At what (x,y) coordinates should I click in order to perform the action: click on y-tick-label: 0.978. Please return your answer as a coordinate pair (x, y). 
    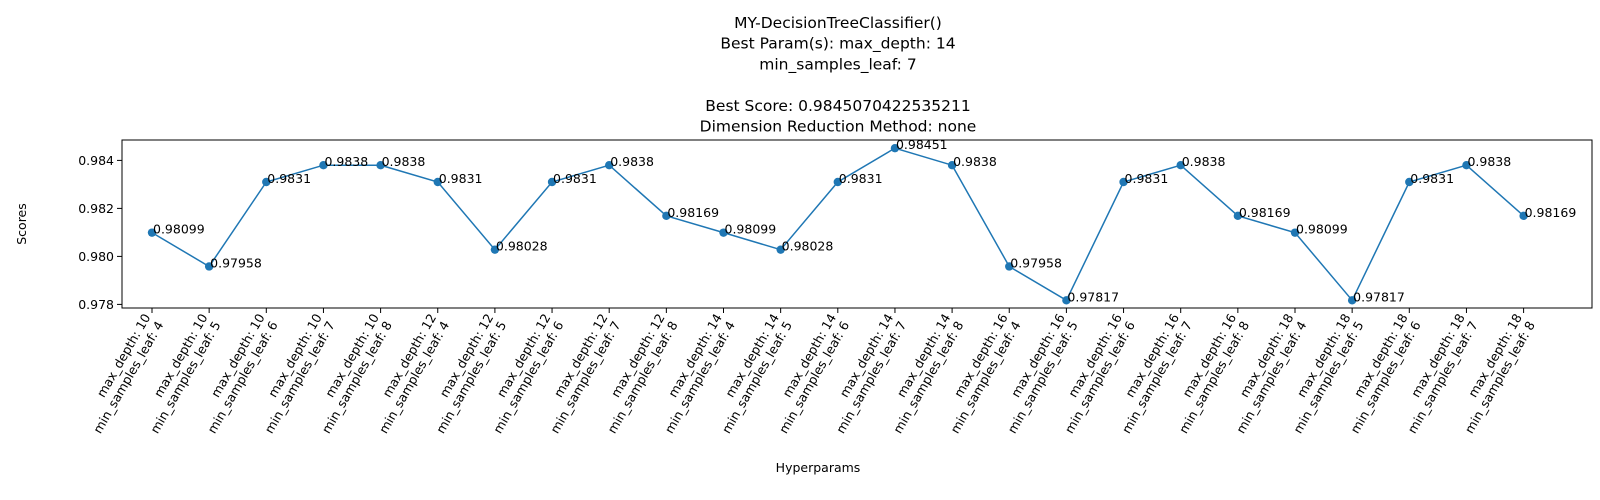
    Looking at the image, I should click on (96, 304).